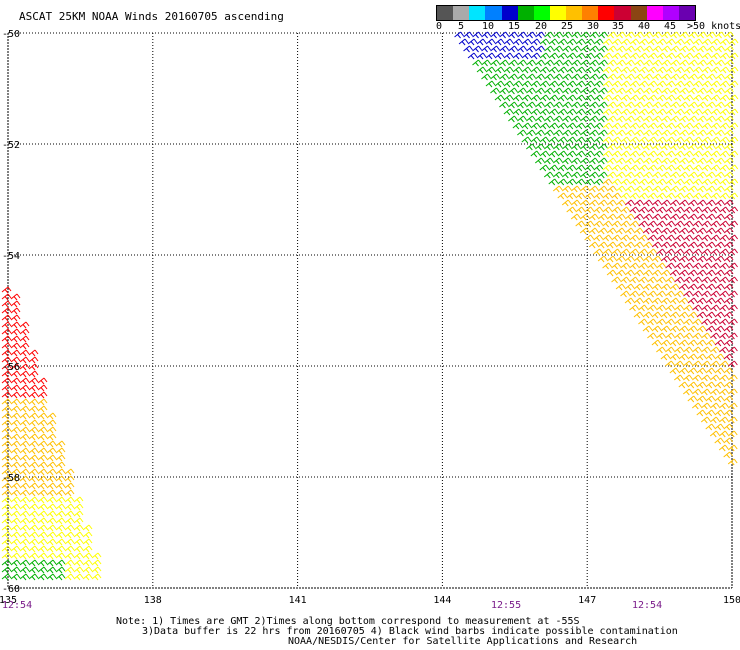  Describe the element at coordinates (713, 26) in the screenshot. I see `legend-label: >50 knots` at that location.